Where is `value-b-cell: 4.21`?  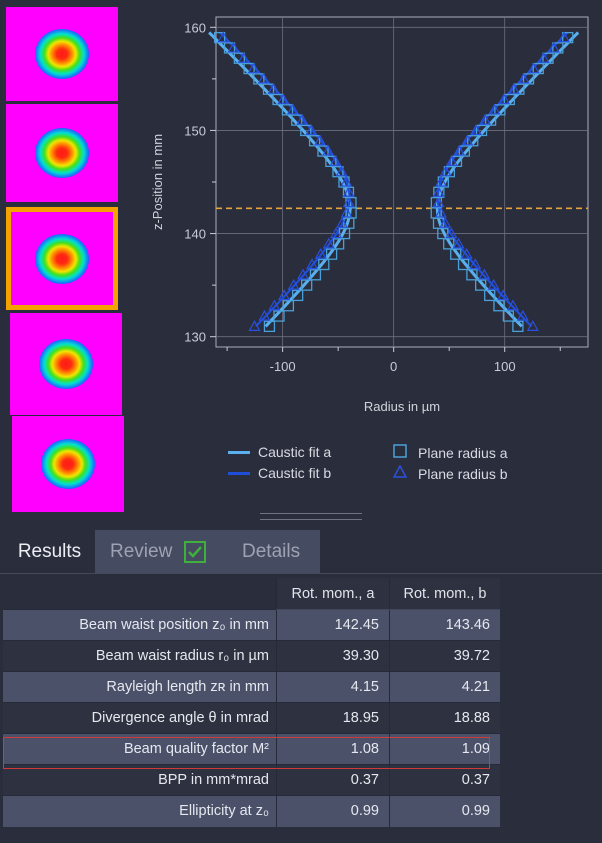 value-b-cell: 4.21 is located at coordinates (444, 687).